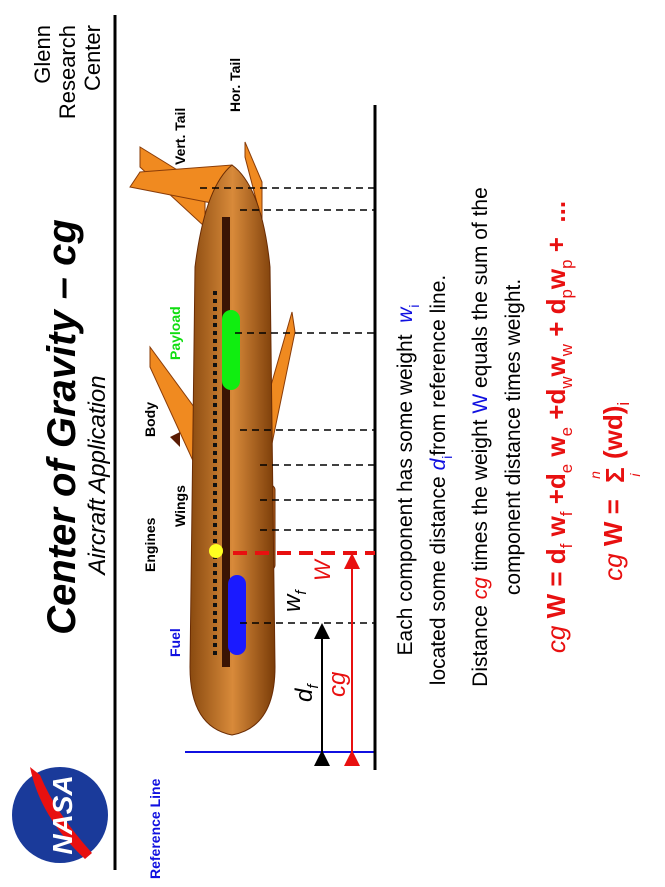  Describe the element at coordinates (42, 54) in the screenshot. I see `org: Glenn` at that location.